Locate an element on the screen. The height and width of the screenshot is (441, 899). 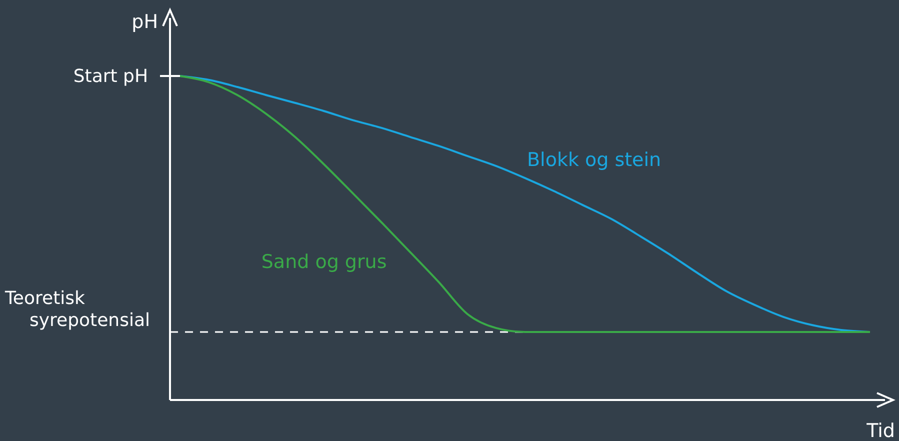
y-axis-title: pH is located at coordinates (145, 22).